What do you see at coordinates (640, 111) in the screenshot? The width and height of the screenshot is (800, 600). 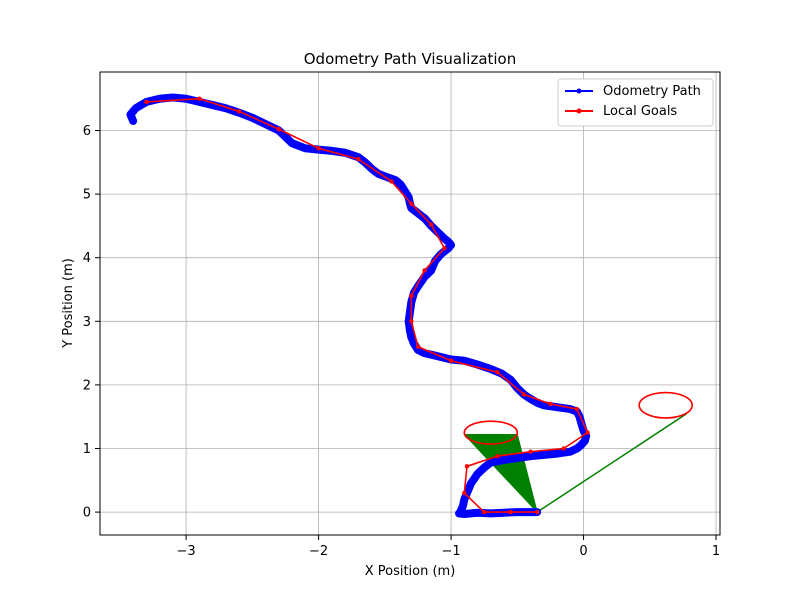 I see `legend-goals-label: Local Goals` at bounding box center [640, 111].